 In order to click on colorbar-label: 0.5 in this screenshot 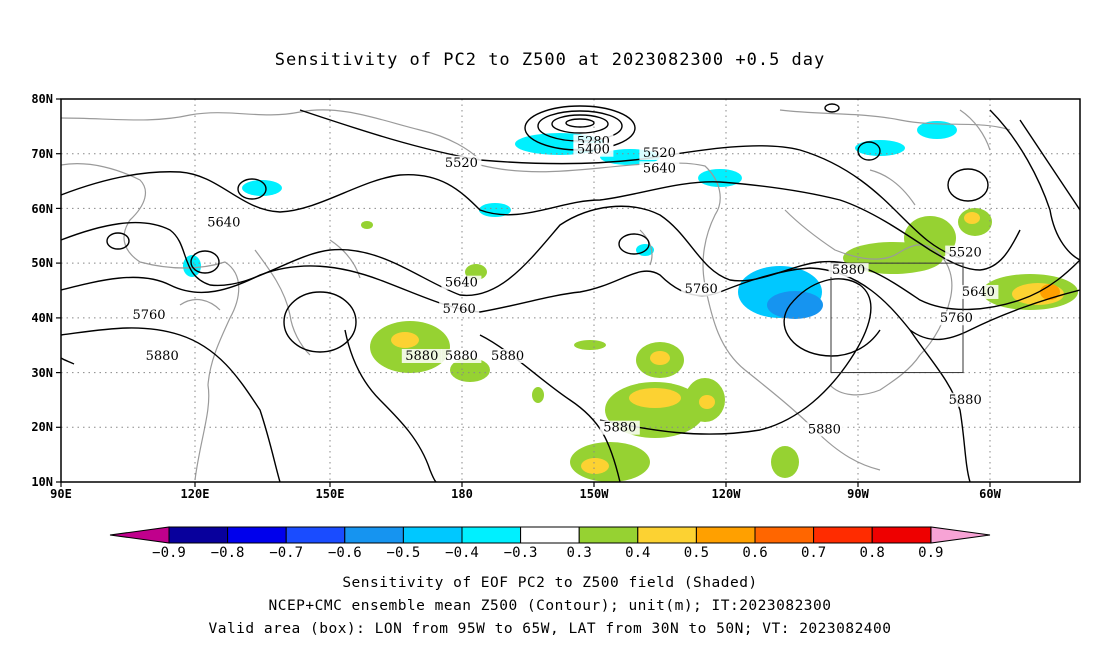, I will do `click(696, 553)`.